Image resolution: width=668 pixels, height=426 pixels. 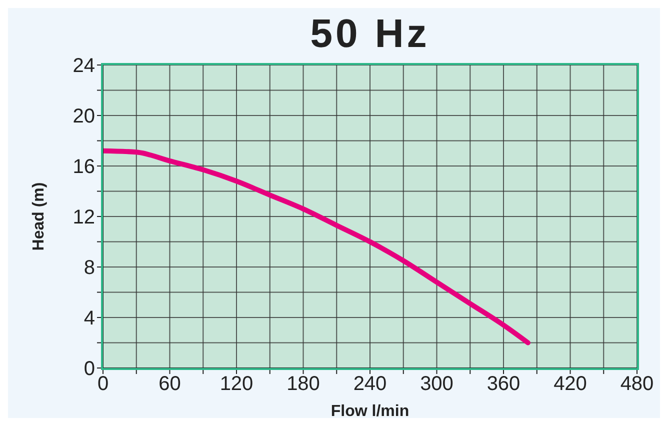 What do you see at coordinates (237, 384) in the screenshot?
I see `x-tick-label: 120` at bounding box center [237, 384].